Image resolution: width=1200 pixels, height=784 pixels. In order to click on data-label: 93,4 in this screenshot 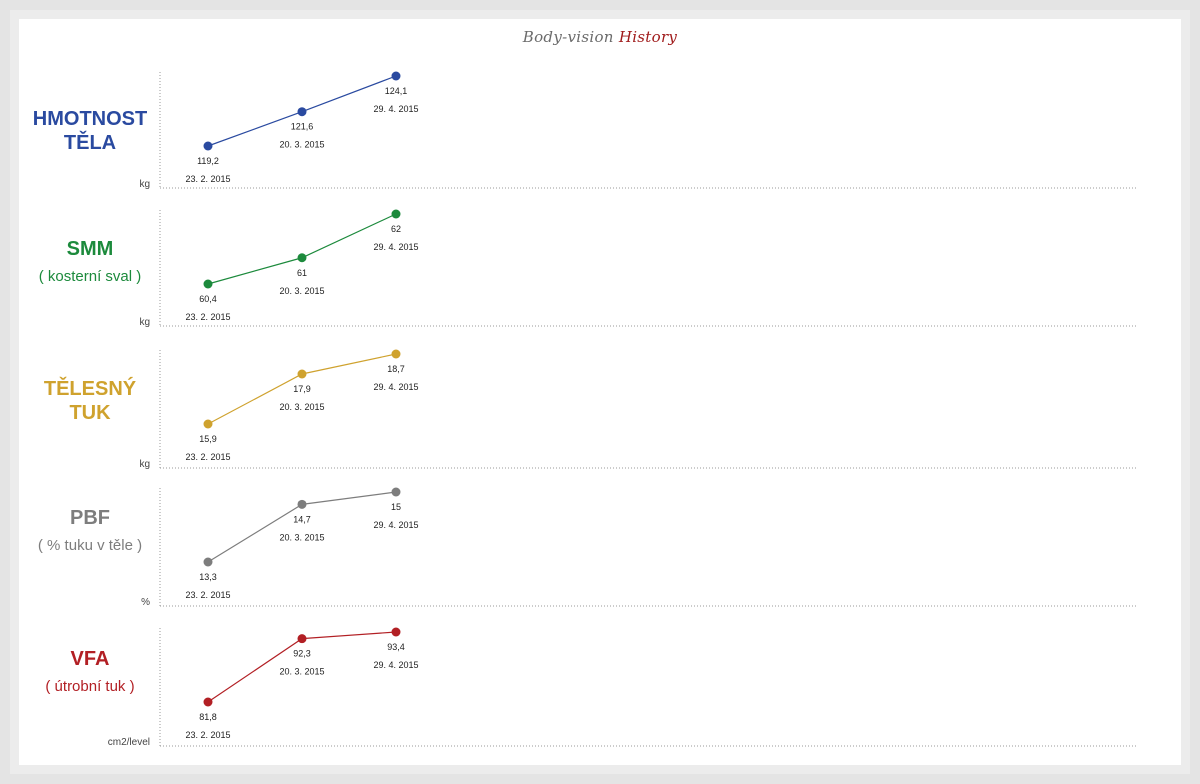, I will do `click(396, 647)`.